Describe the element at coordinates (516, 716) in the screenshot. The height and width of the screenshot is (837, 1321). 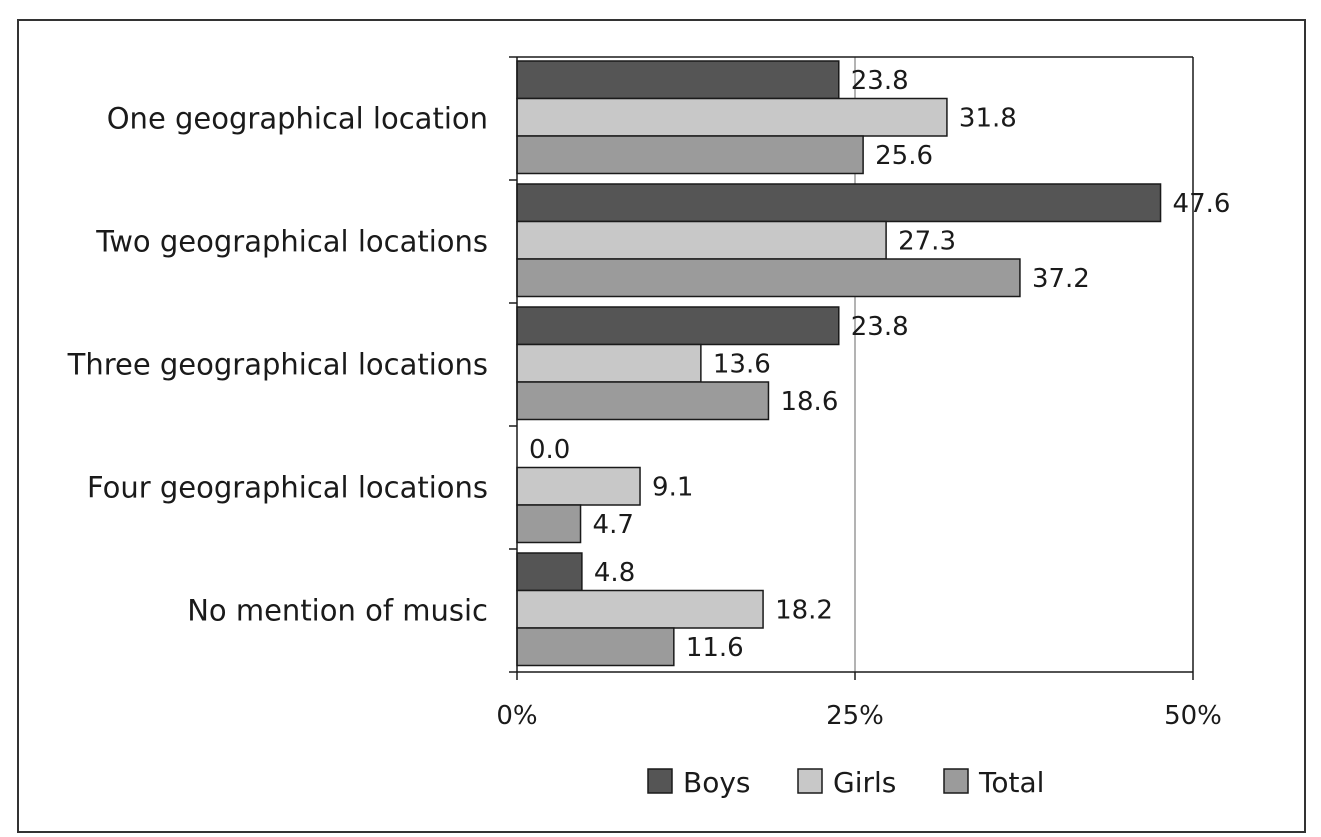
I see `x-tick-label-0: 0%` at that location.